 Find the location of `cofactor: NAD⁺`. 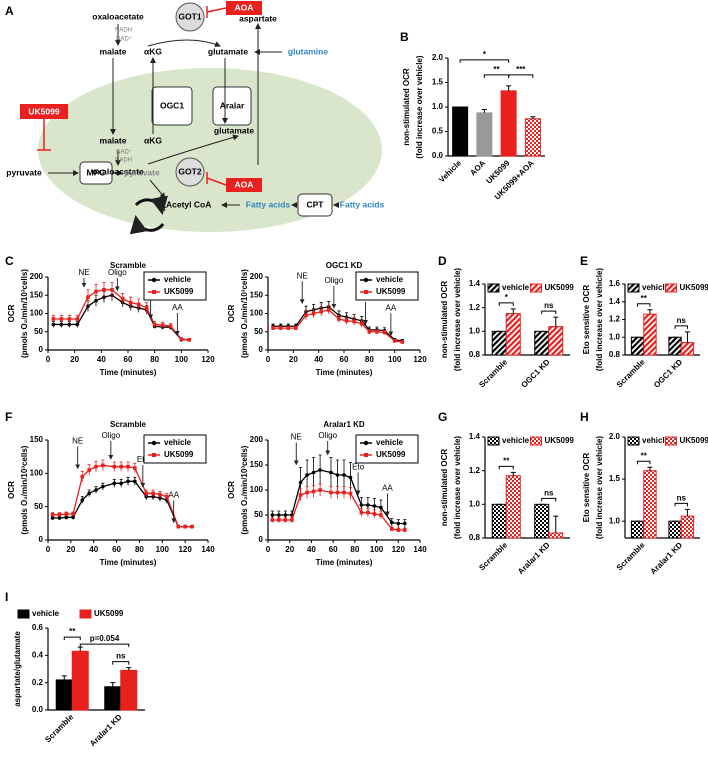

cofactor: NAD⁺ is located at coordinates (124, 152).